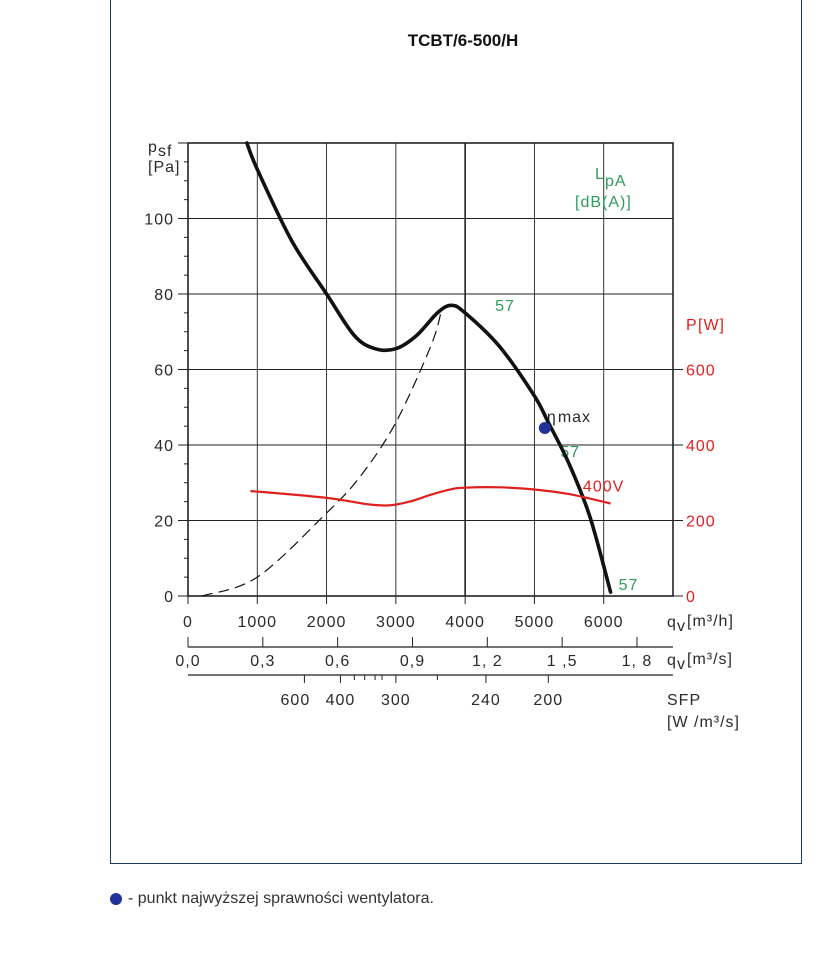 This screenshot has width=834, height=956. What do you see at coordinates (711, 325) in the screenshot?
I see `power-axis-unit: [W]` at bounding box center [711, 325].